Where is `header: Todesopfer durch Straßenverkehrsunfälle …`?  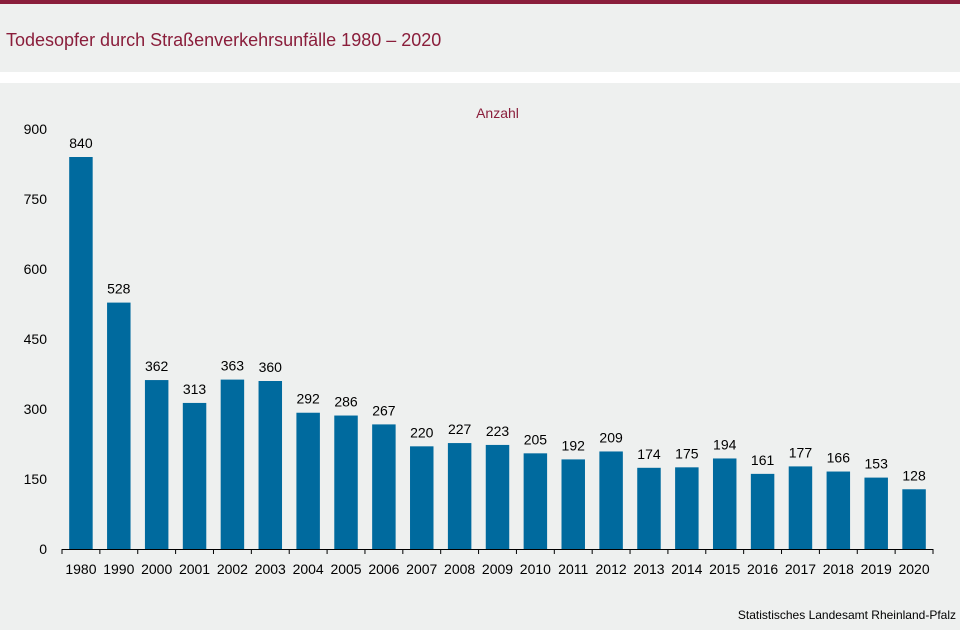
header: Todesopfer durch Straßenverkehrsunfälle … is located at coordinates (480, 38).